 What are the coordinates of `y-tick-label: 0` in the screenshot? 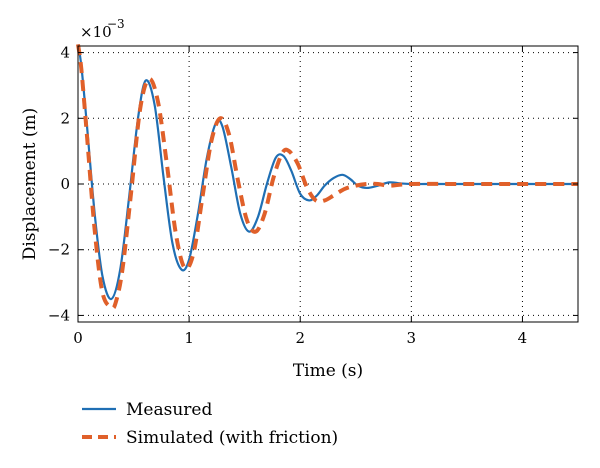 It's located at (65, 184).